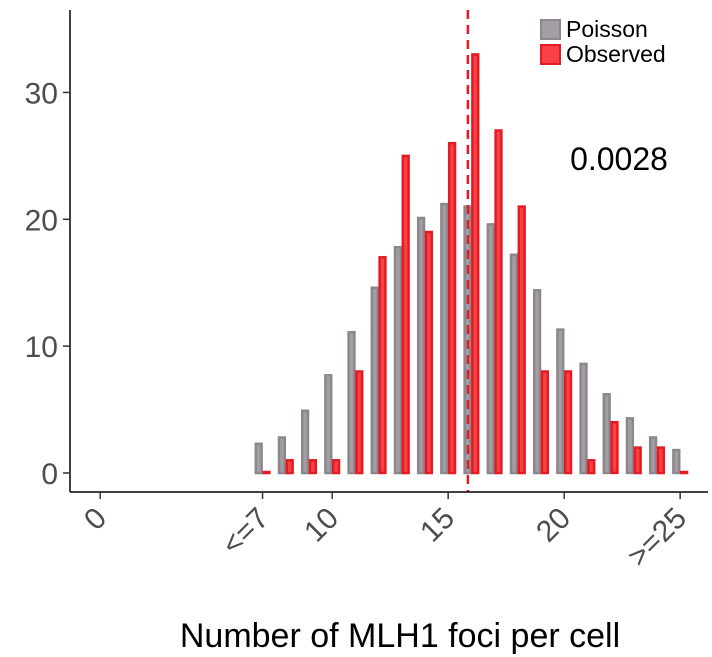  I want to click on x-tick-label-0: 0, so click(95, 519).